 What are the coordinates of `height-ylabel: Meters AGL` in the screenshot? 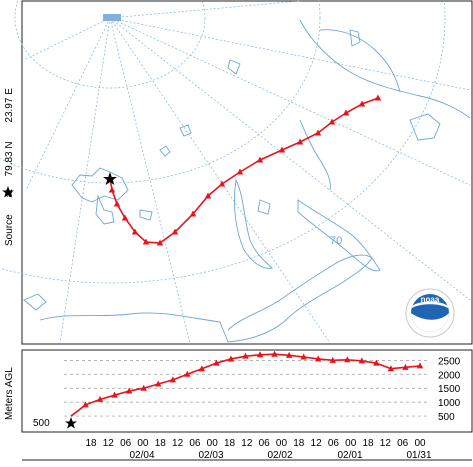 It's located at (9, 393).